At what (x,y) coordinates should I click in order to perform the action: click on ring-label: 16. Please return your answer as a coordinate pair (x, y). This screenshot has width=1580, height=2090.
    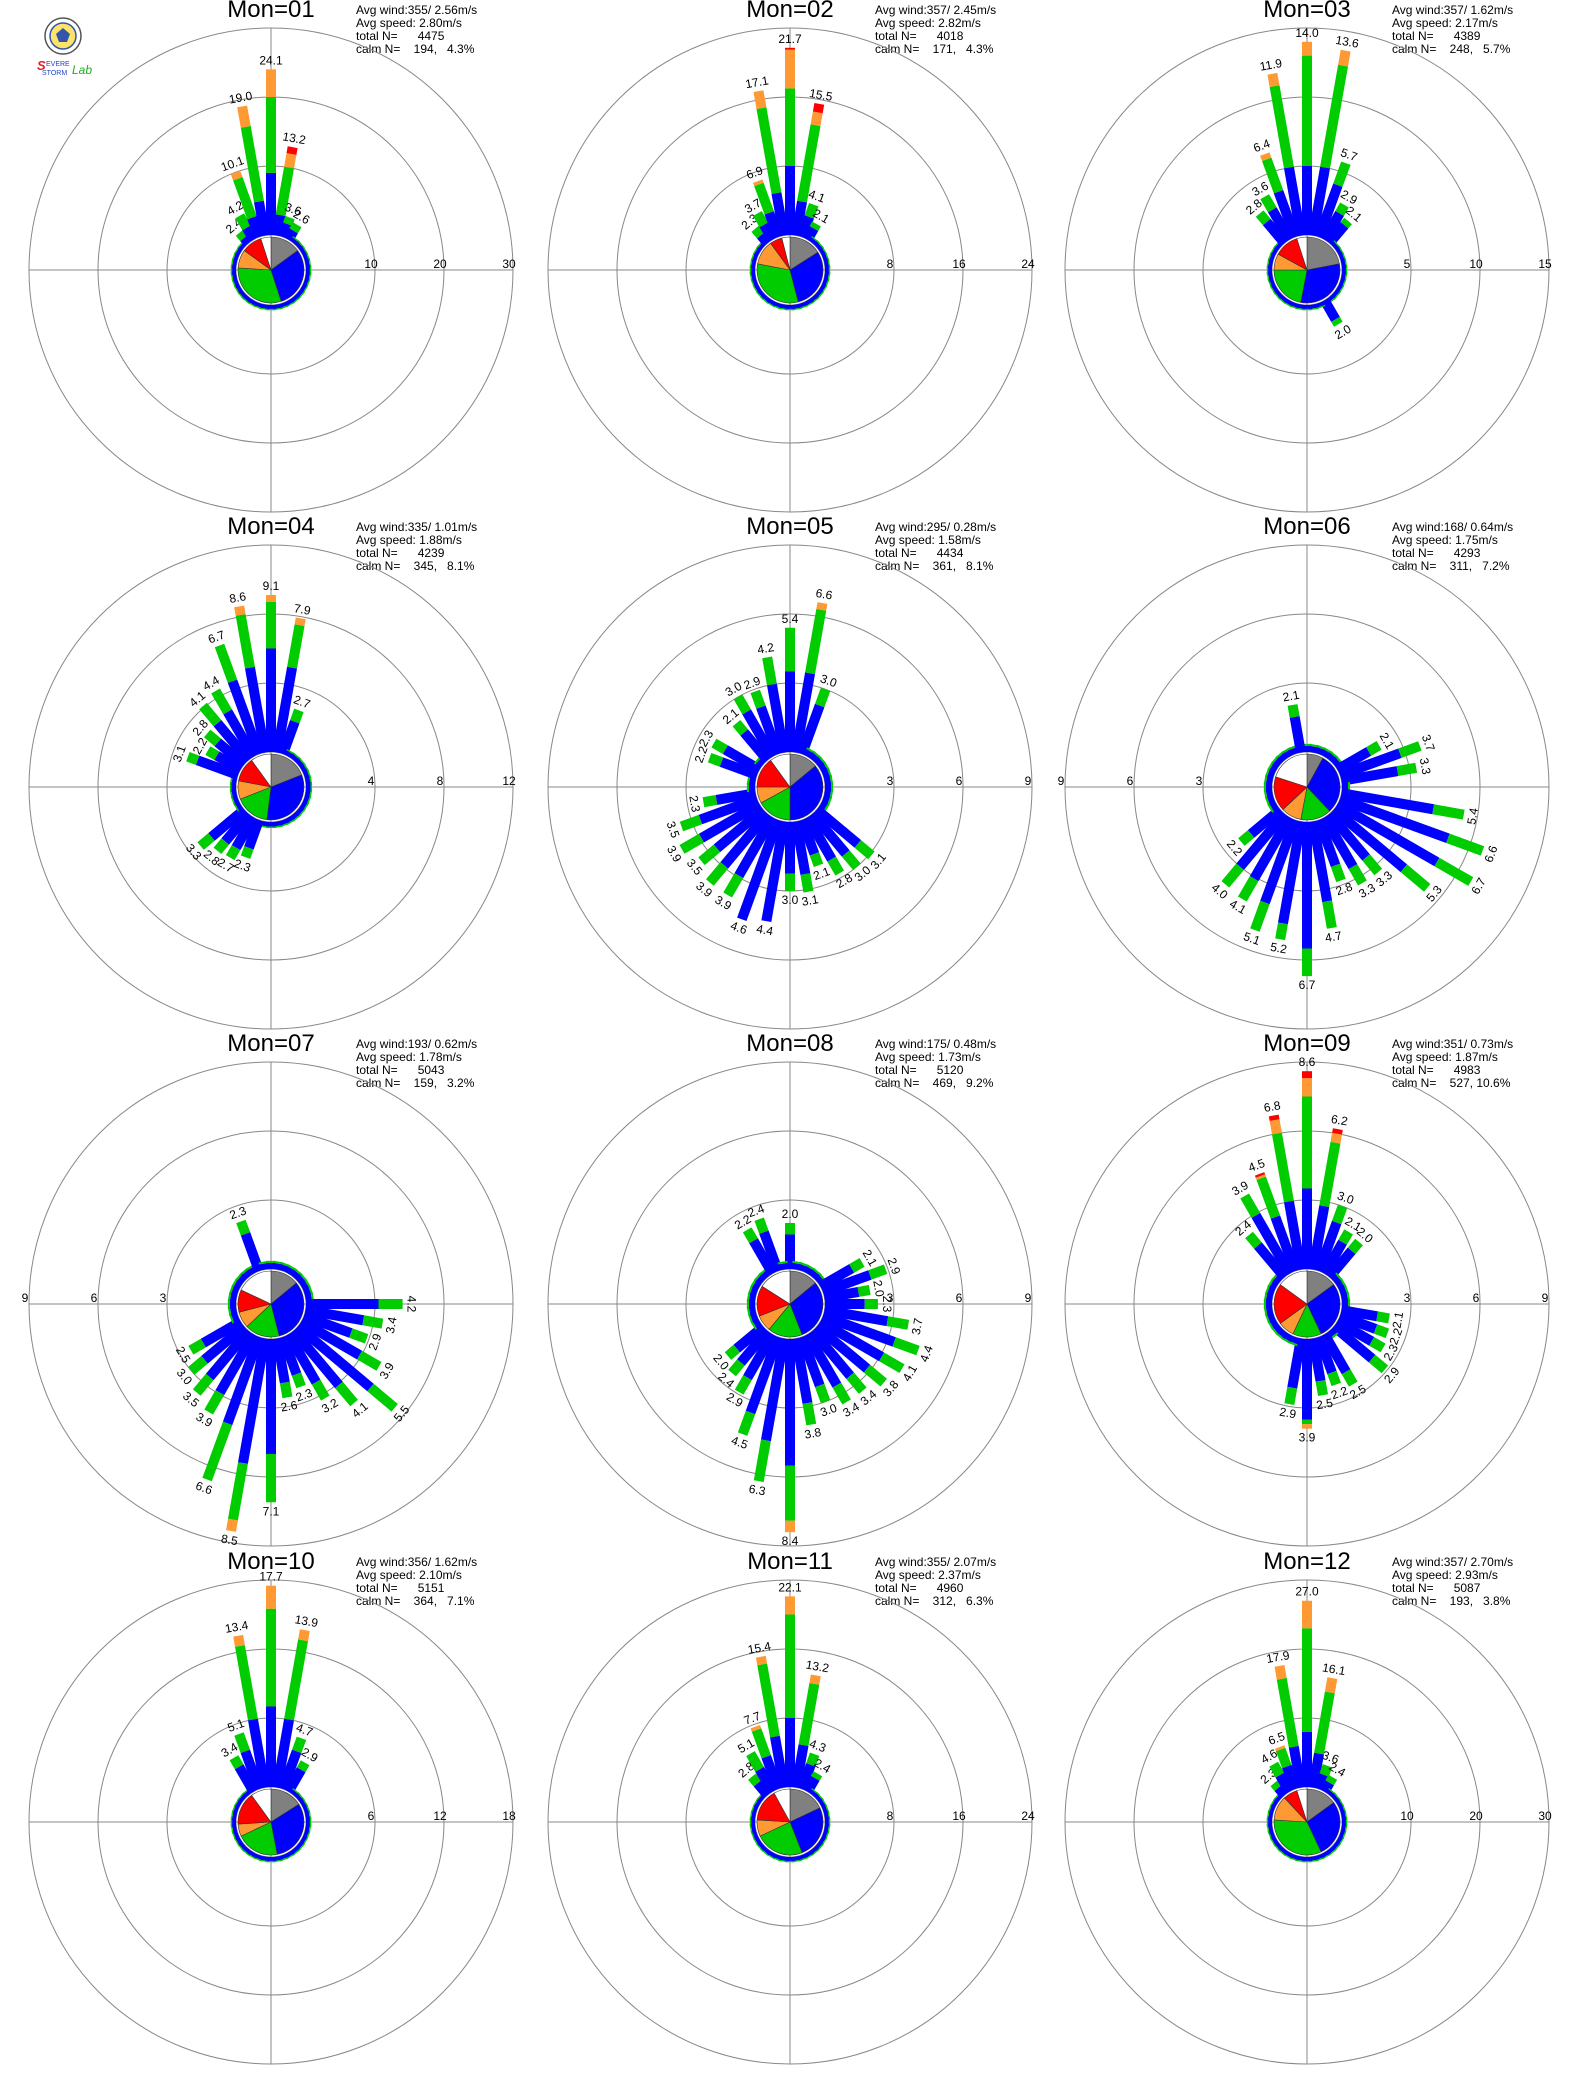
    Looking at the image, I should click on (959, 1816).